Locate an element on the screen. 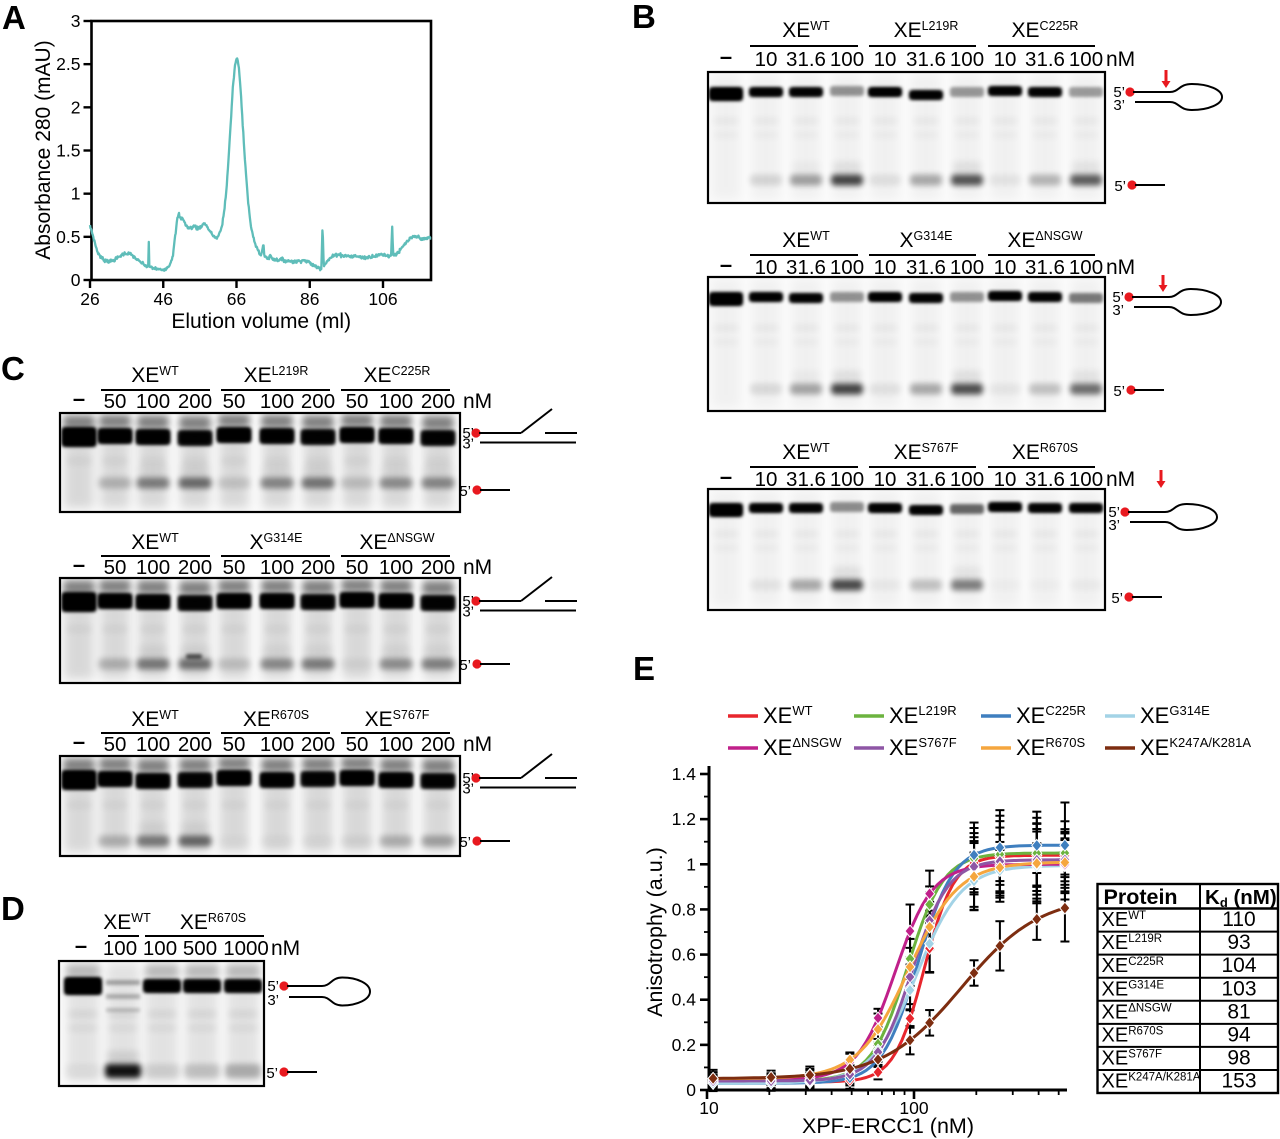  svg-text: 3 is located at coordinates (76, 21).